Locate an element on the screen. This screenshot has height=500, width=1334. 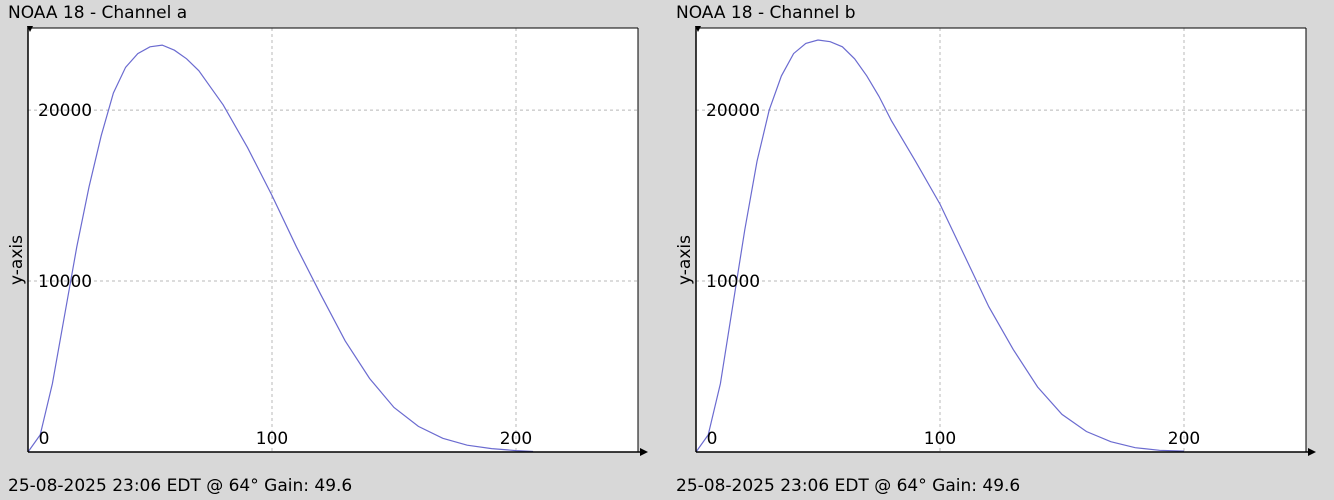
chart-title: NOAA 18 - Channel a is located at coordinates (98, 13).